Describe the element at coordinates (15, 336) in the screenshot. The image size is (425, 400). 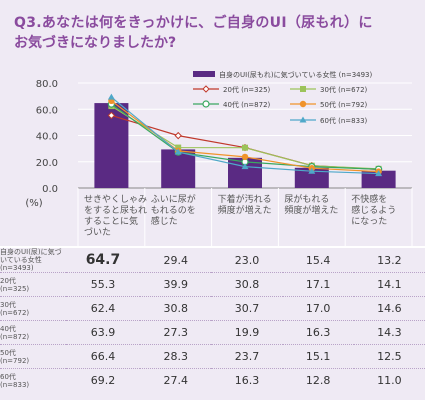
I see `row-header-n: (n=872)` at that location.